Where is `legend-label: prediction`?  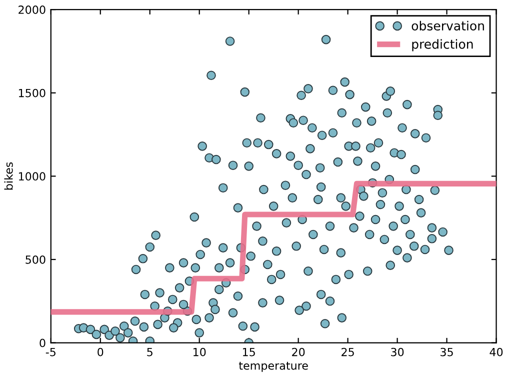 legend-label: prediction is located at coordinates (442, 45).